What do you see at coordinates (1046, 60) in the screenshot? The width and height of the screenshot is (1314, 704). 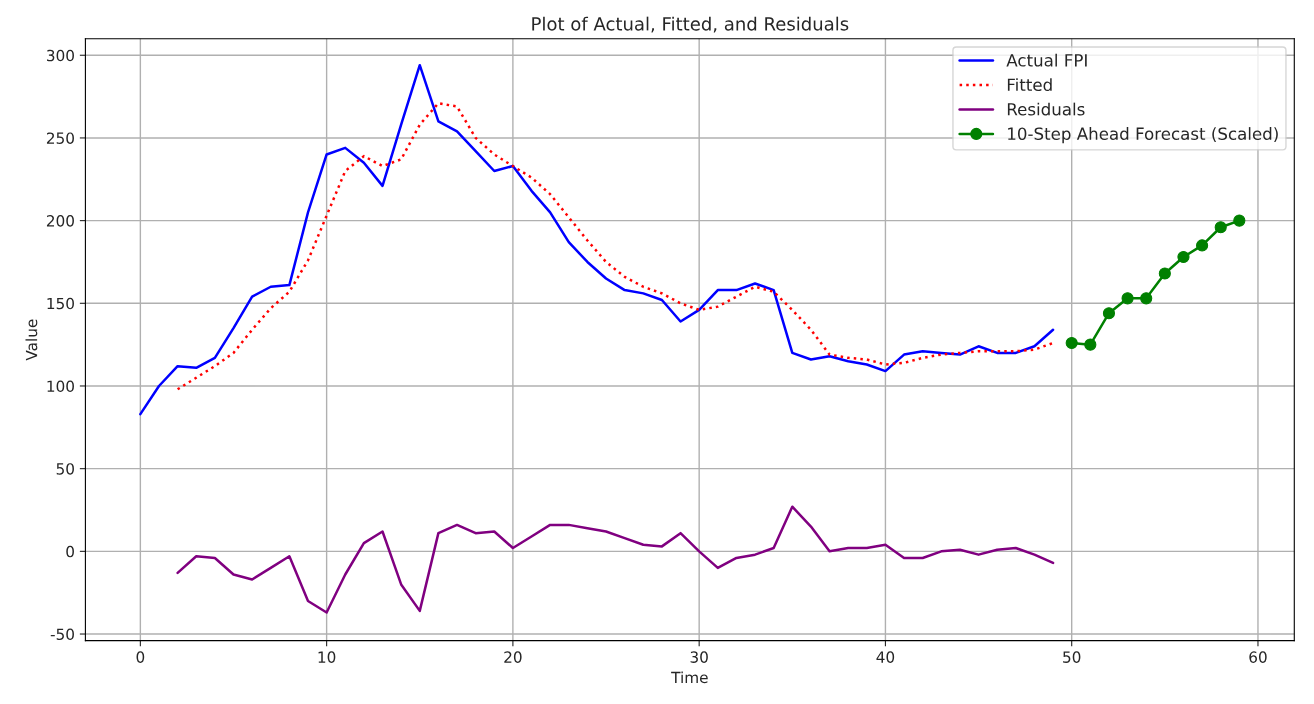 I see `legend-label: Actual FPI` at bounding box center [1046, 60].